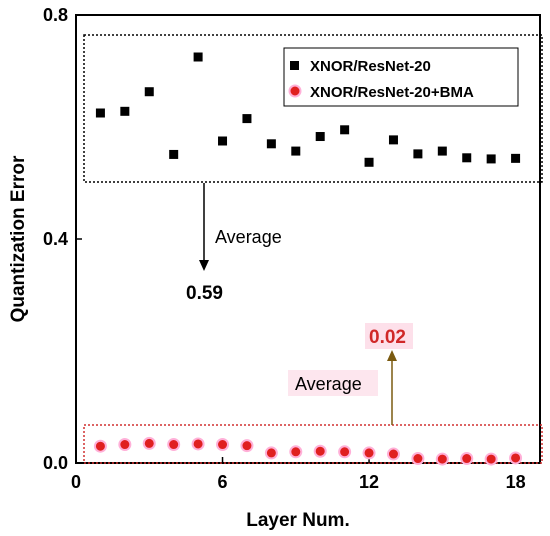  I want to click on x-tick-label: 12, so click(369, 482).